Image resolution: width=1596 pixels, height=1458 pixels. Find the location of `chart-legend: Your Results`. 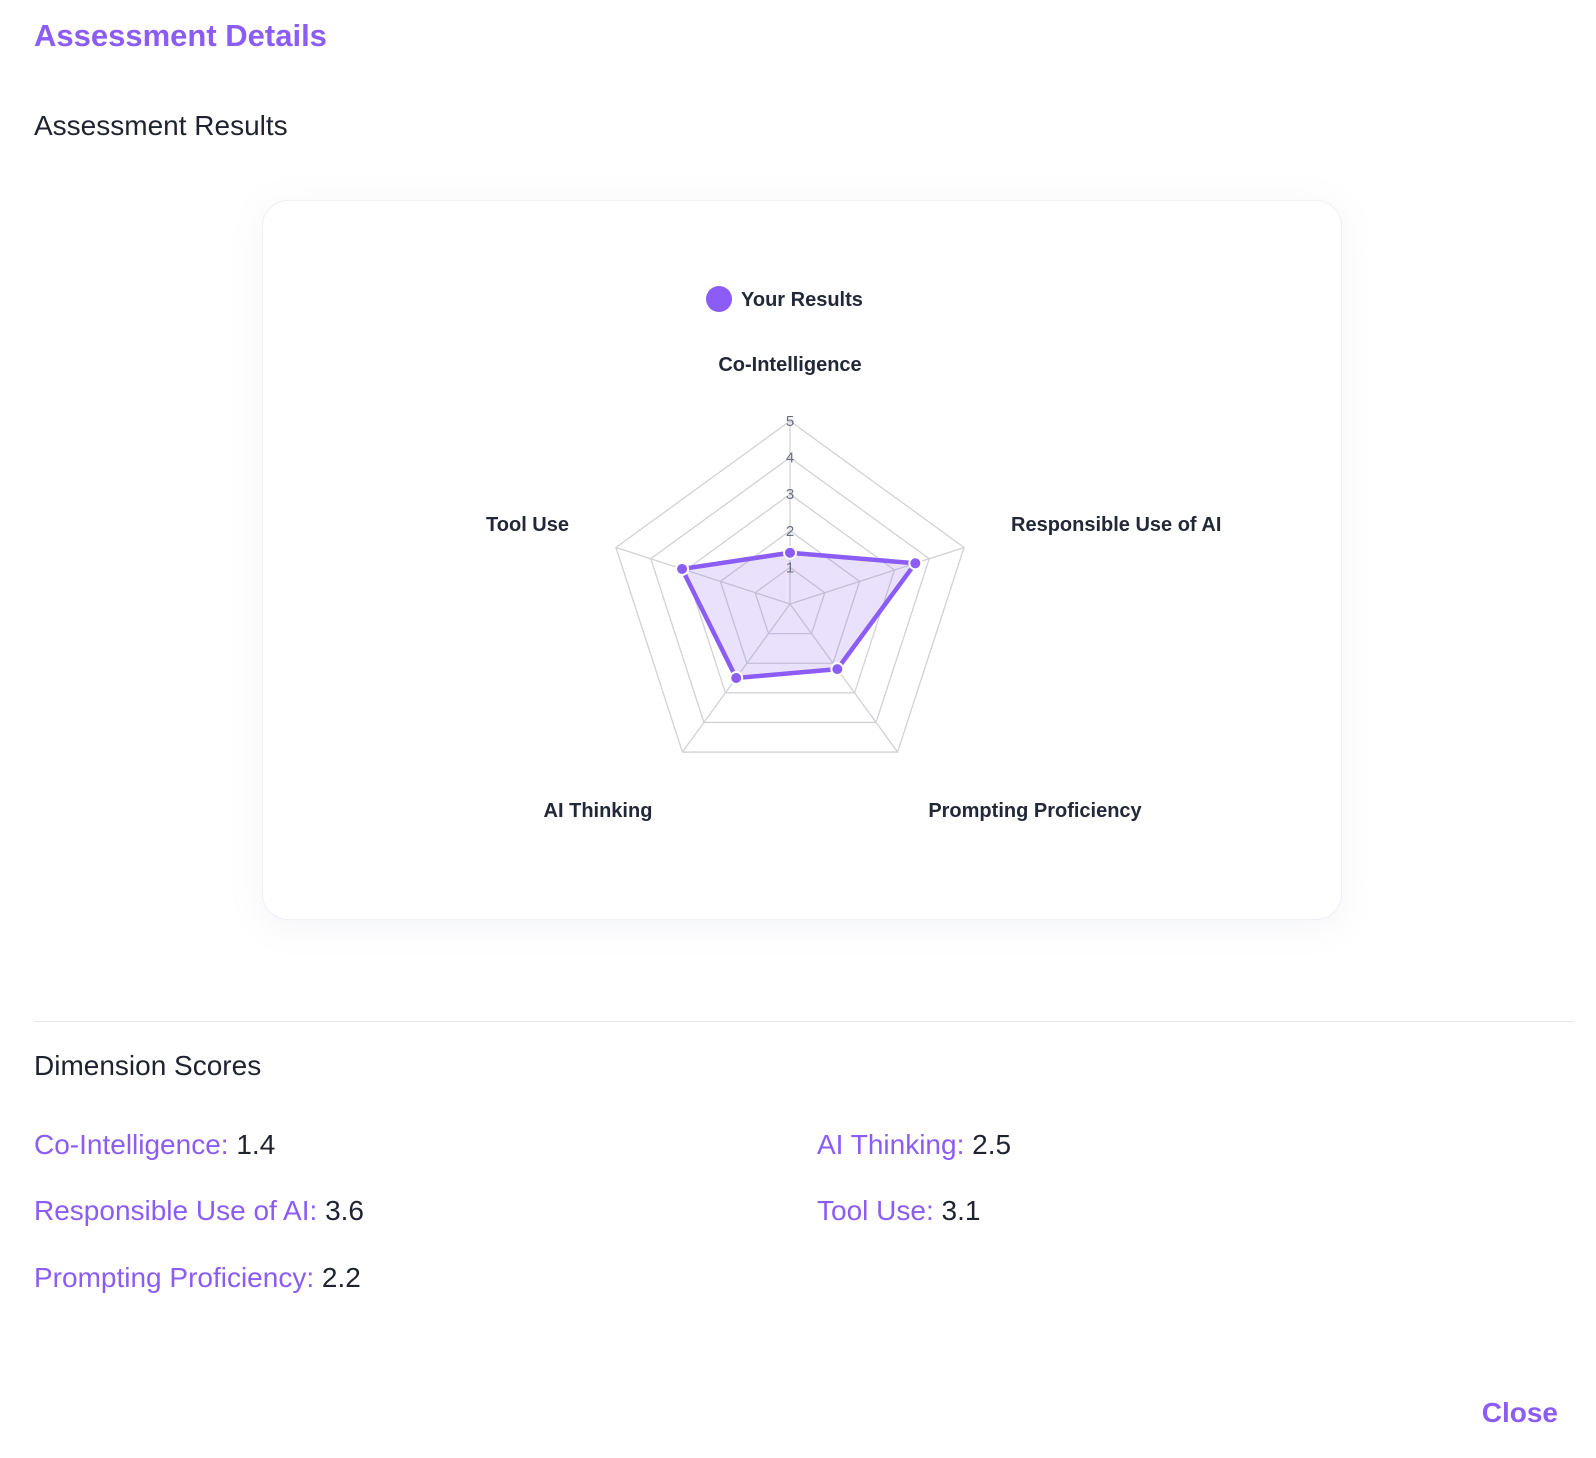

chart-legend: Your Results is located at coordinates (784, 299).